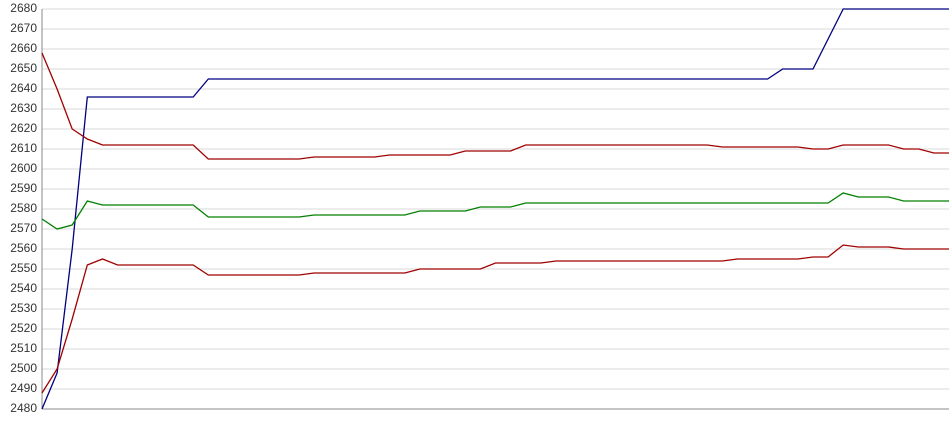 The image size is (950, 435). I want to click on y-tick-label: 2570, so click(23, 228).